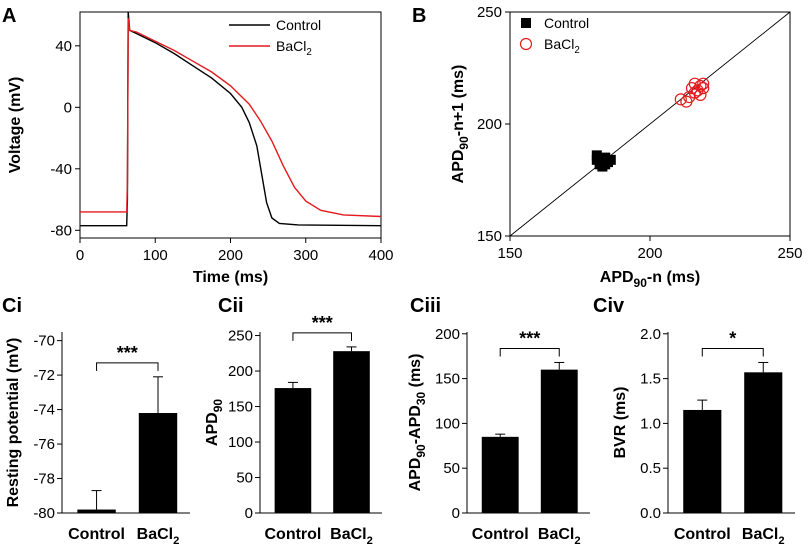 The width and height of the screenshot is (809, 550). I want to click on panel-label-B: B, so click(419, 16).